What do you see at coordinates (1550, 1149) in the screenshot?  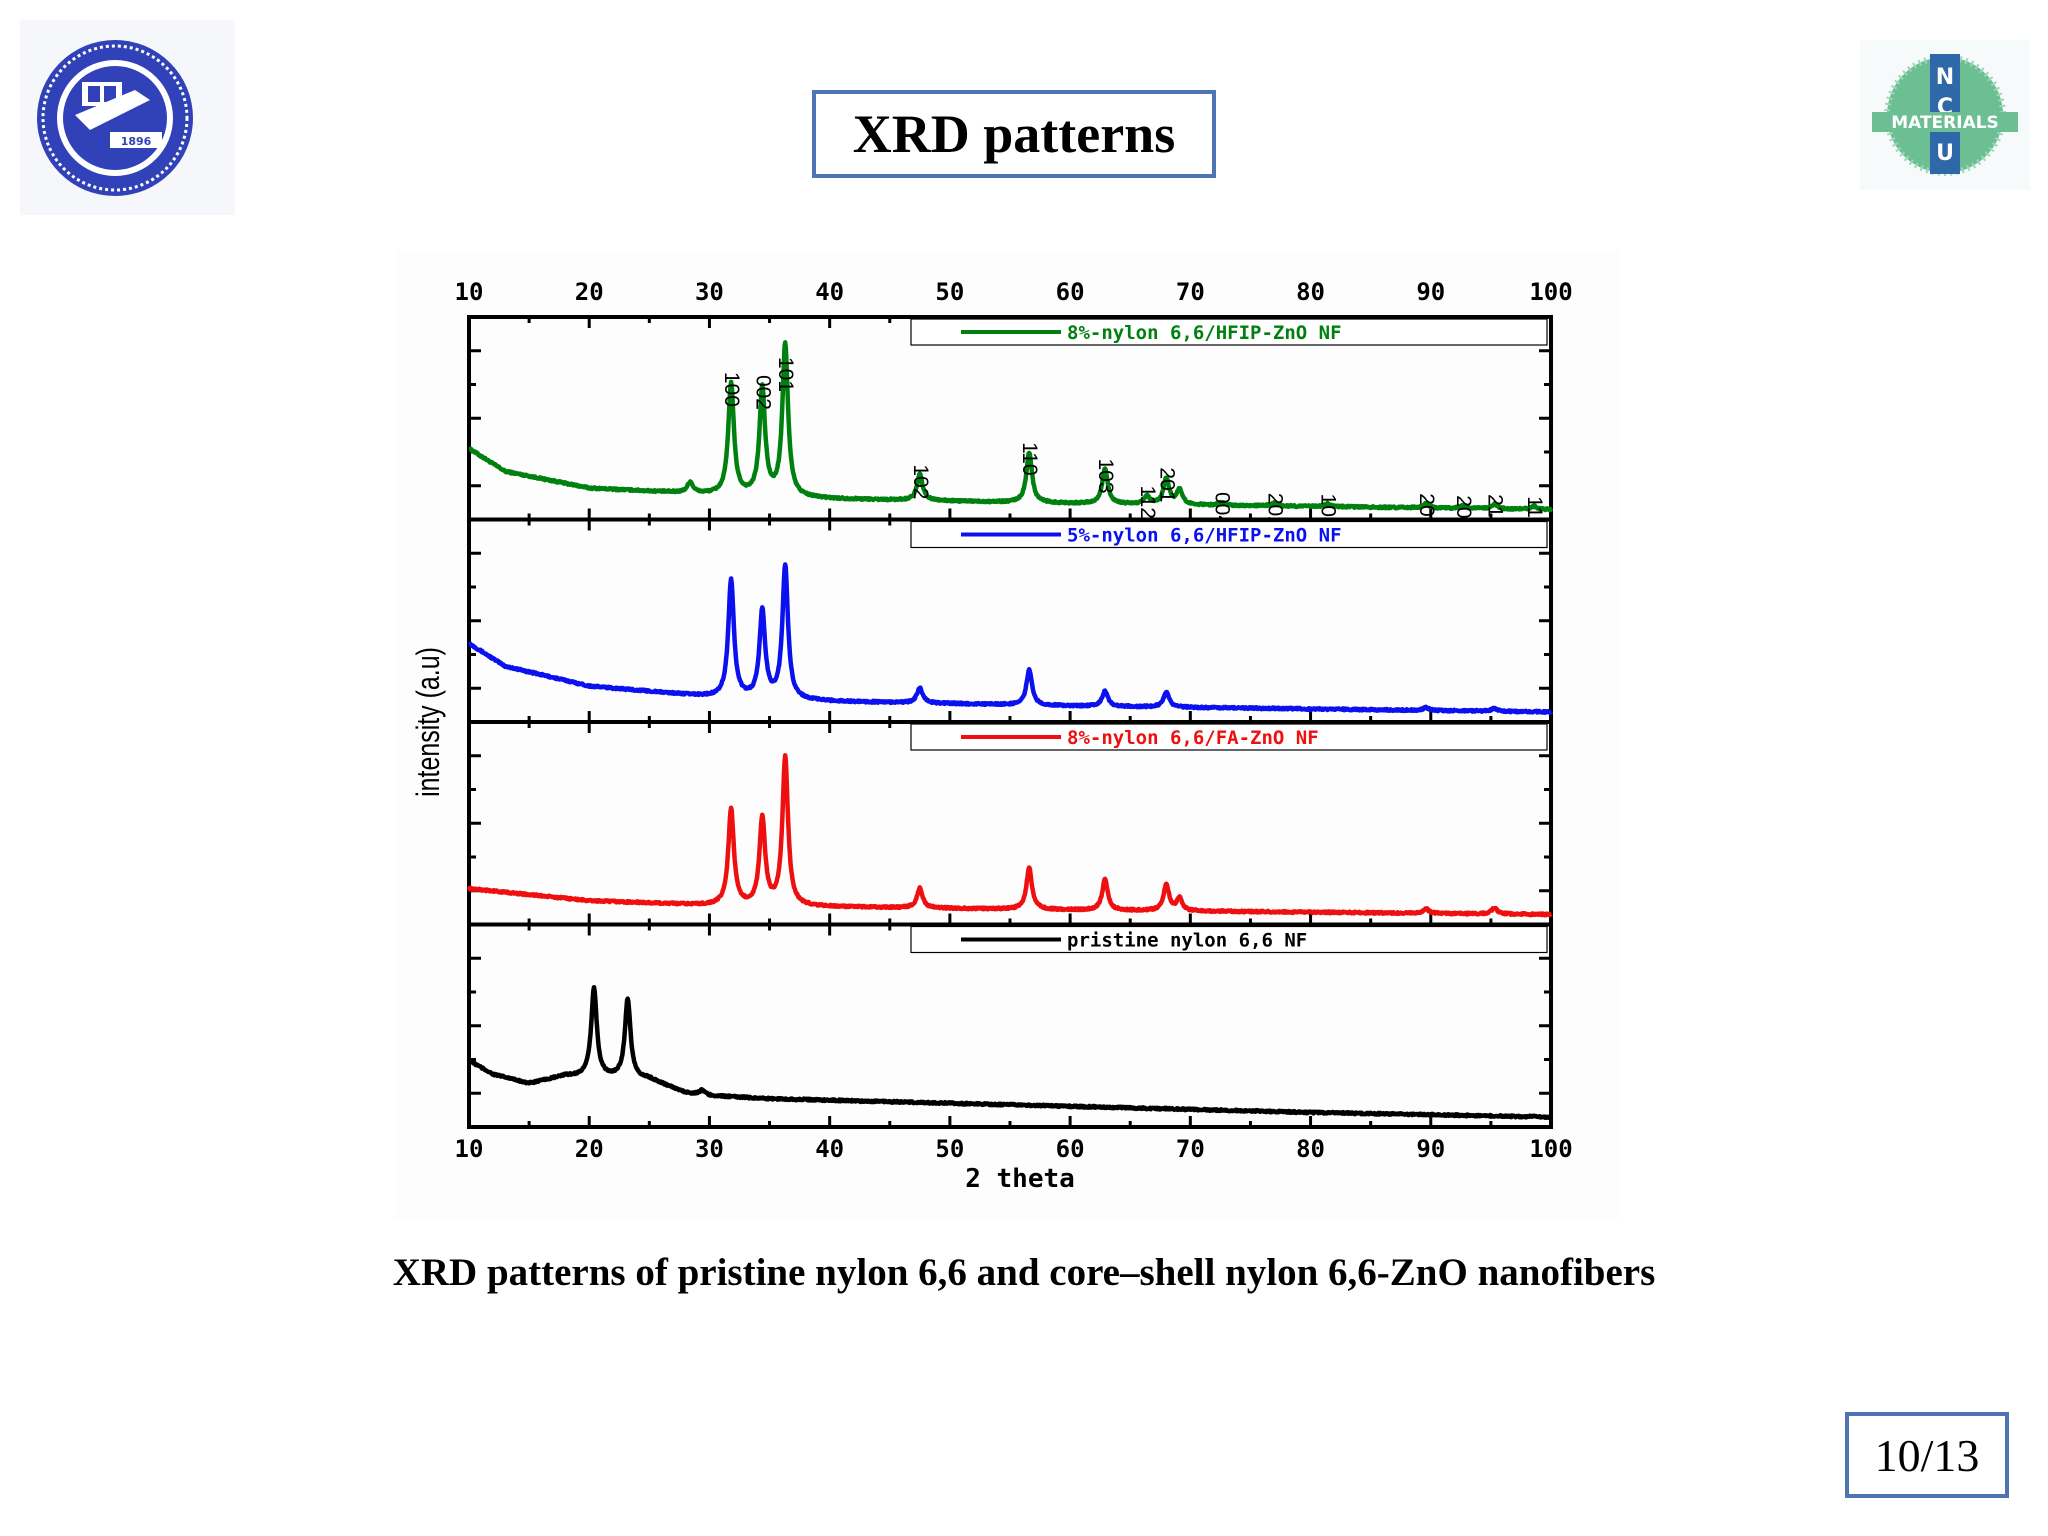 I see `x-tick-label-bottom: 100` at bounding box center [1550, 1149].